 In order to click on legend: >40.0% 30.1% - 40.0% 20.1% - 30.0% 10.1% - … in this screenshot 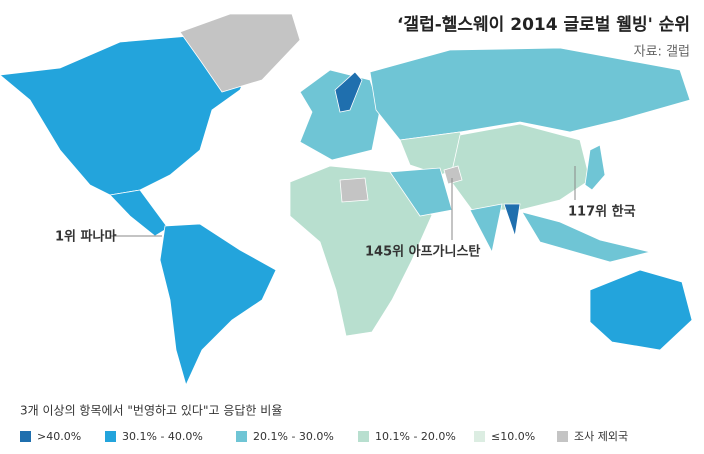, I will do `click(324, 436)`.